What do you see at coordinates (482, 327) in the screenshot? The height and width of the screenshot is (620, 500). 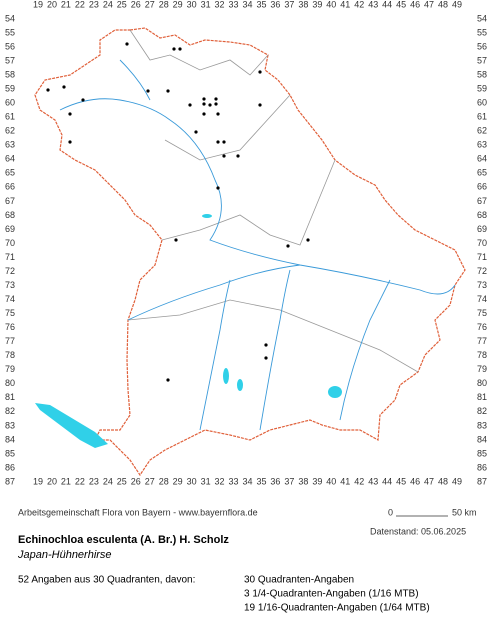 I see `row-label: 76` at bounding box center [482, 327].